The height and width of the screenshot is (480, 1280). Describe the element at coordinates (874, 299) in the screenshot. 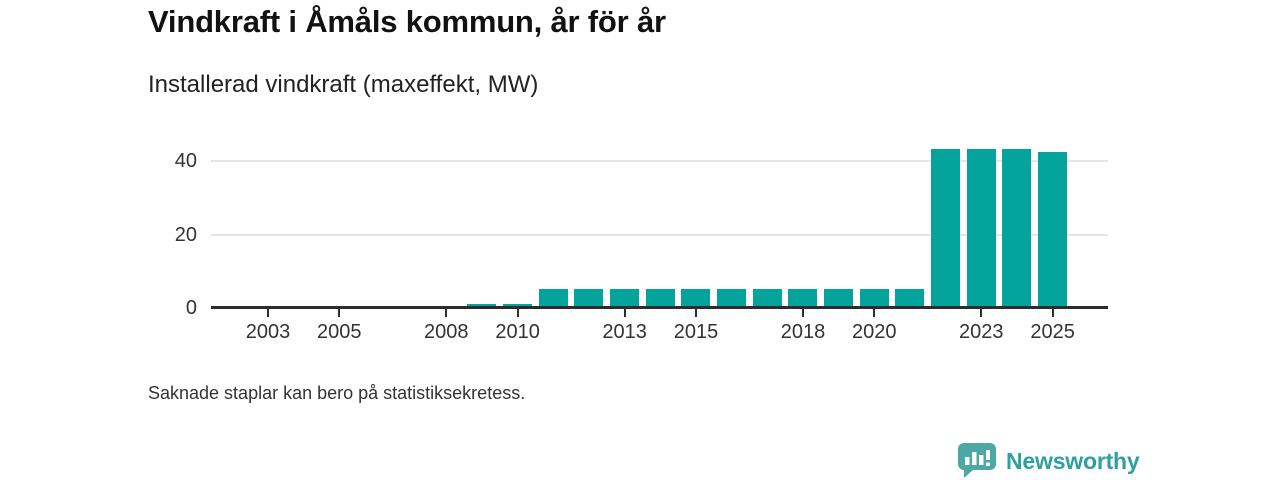

I see `bar-2020` at that location.